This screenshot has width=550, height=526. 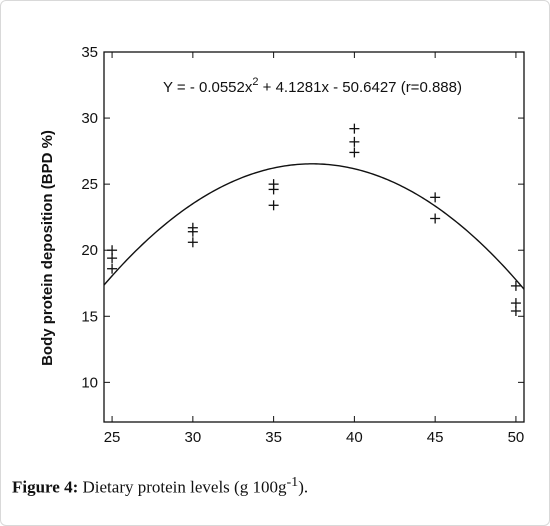 I want to click on caption-label: Figure 4:, so click(x=45, y=487).